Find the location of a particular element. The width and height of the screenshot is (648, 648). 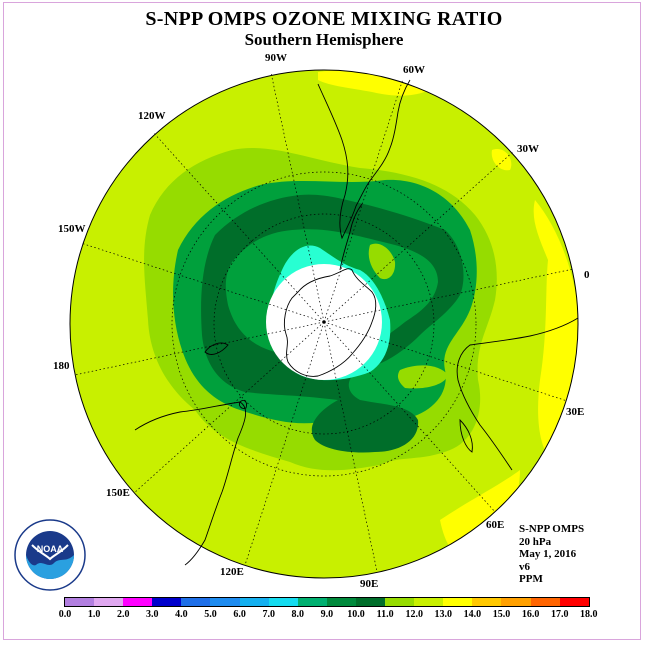

colorbar-tick-label: 11.0 is located at coordinates (385, 614).